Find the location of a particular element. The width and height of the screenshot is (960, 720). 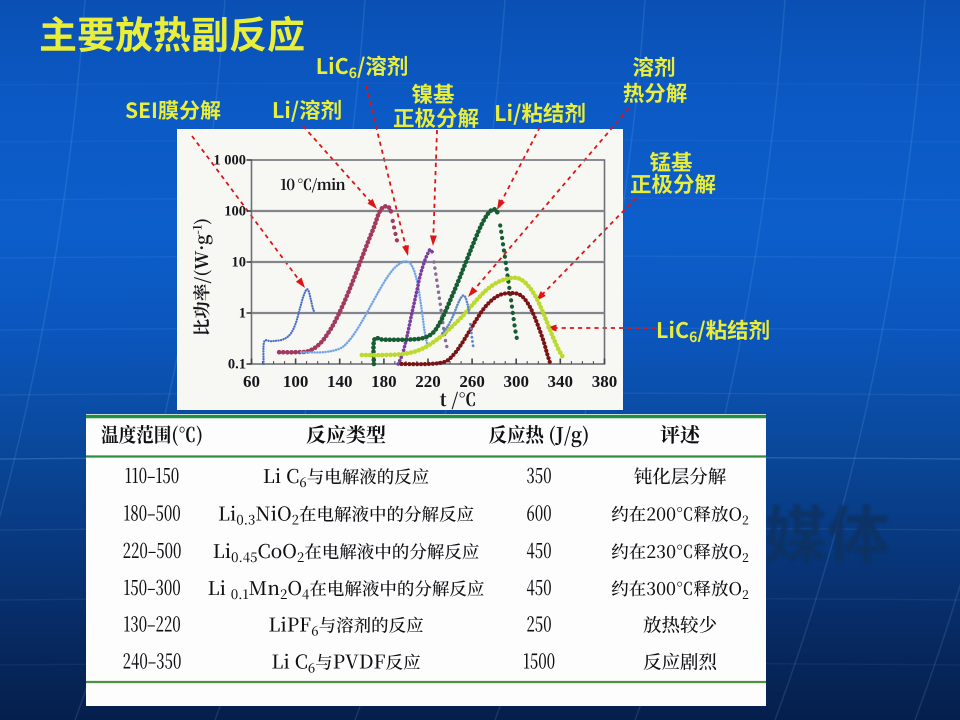

svg-text: 300 is located at coordinates (516, 381).